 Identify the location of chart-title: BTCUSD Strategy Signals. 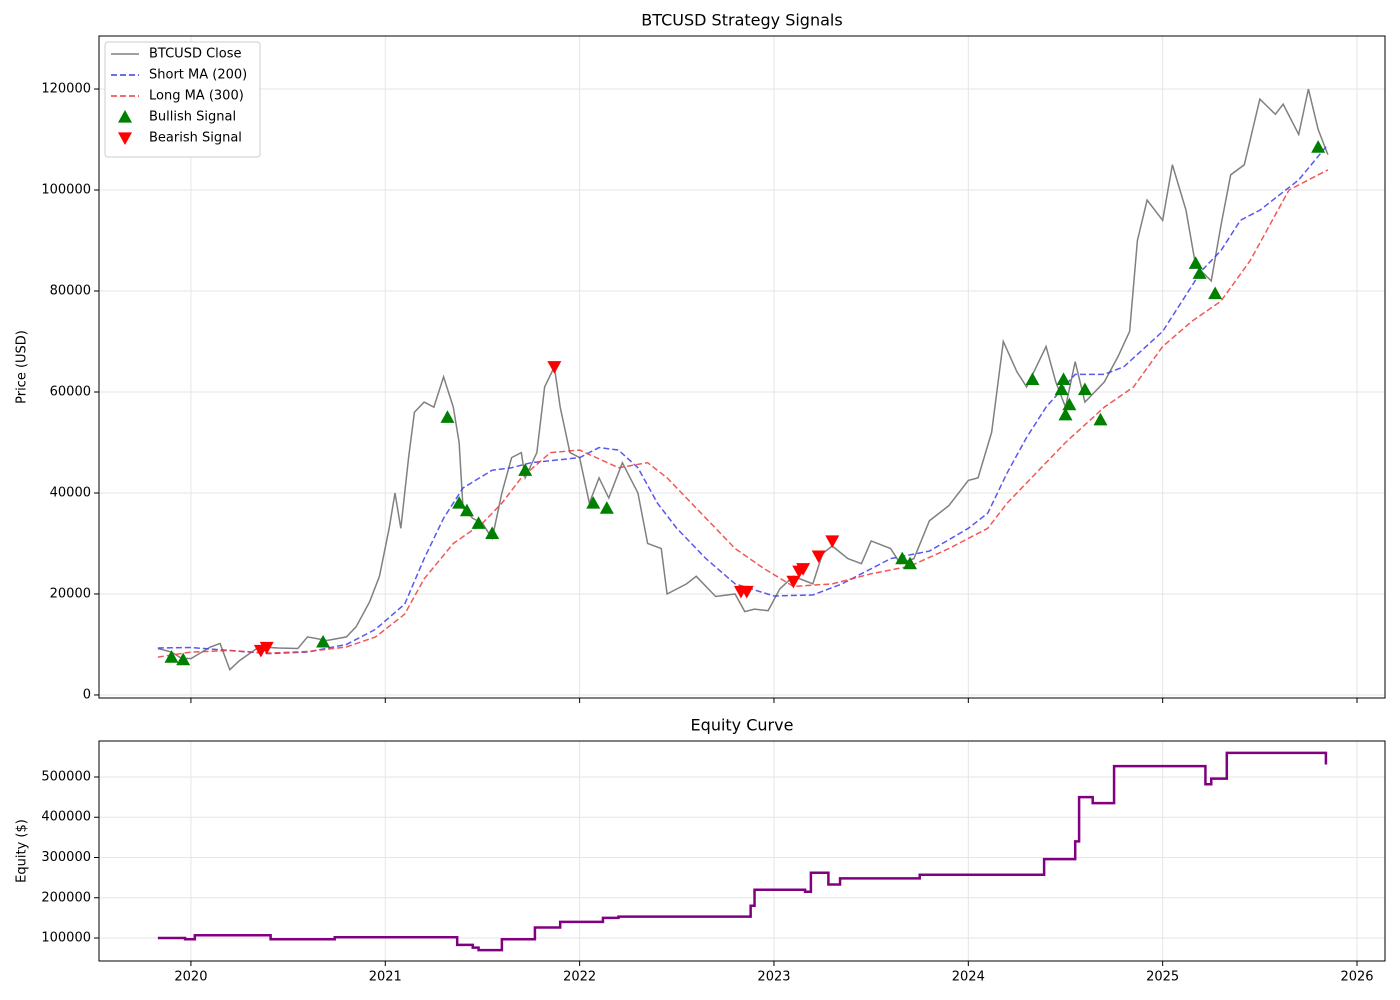
(741, 20).